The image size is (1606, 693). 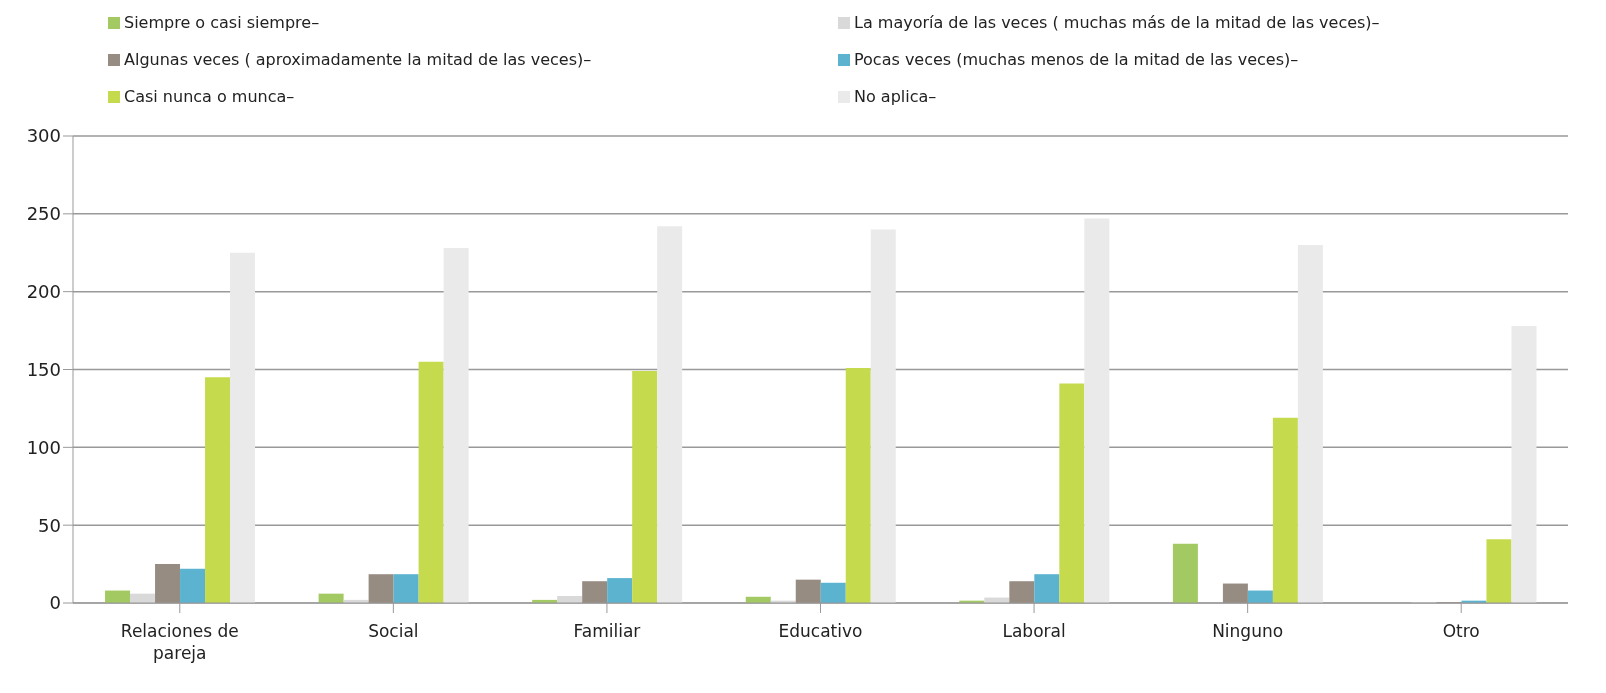 What do you see at coordinates (607, 631) in the screenshot?
I see `x-tick-label: Familiar` at bounding box center [607, 631].